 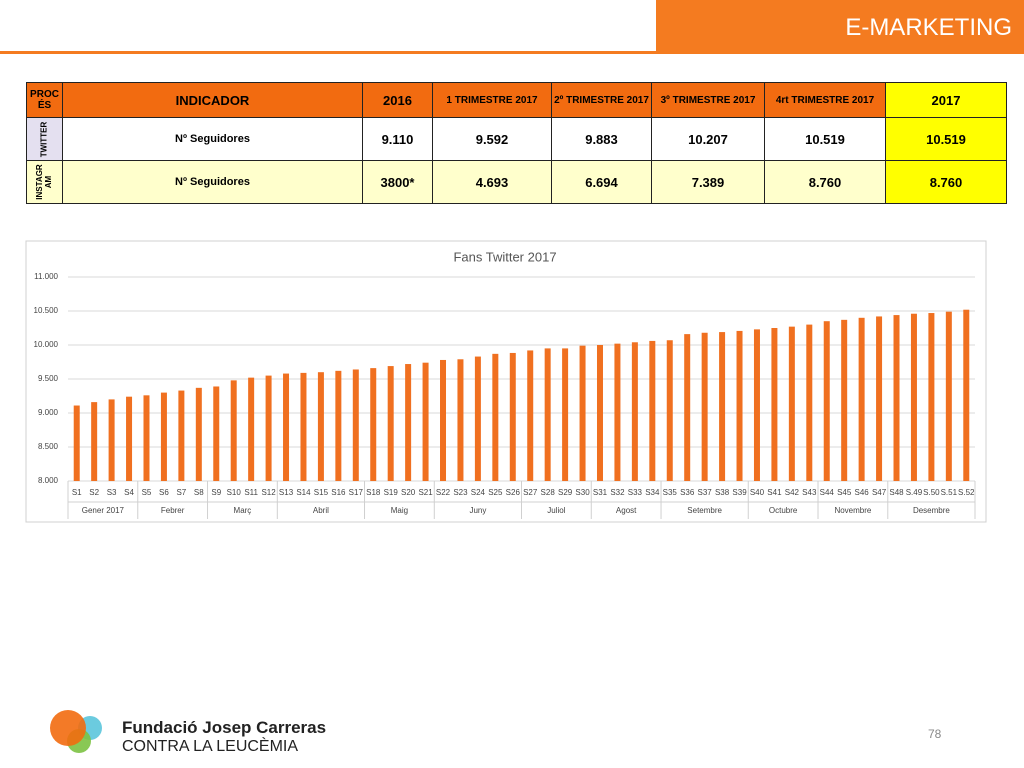 What do you see at coordinates (46, 310) in the screenshot?
I see `y-tick-label: 10.500` at bounding box center [46, 310].